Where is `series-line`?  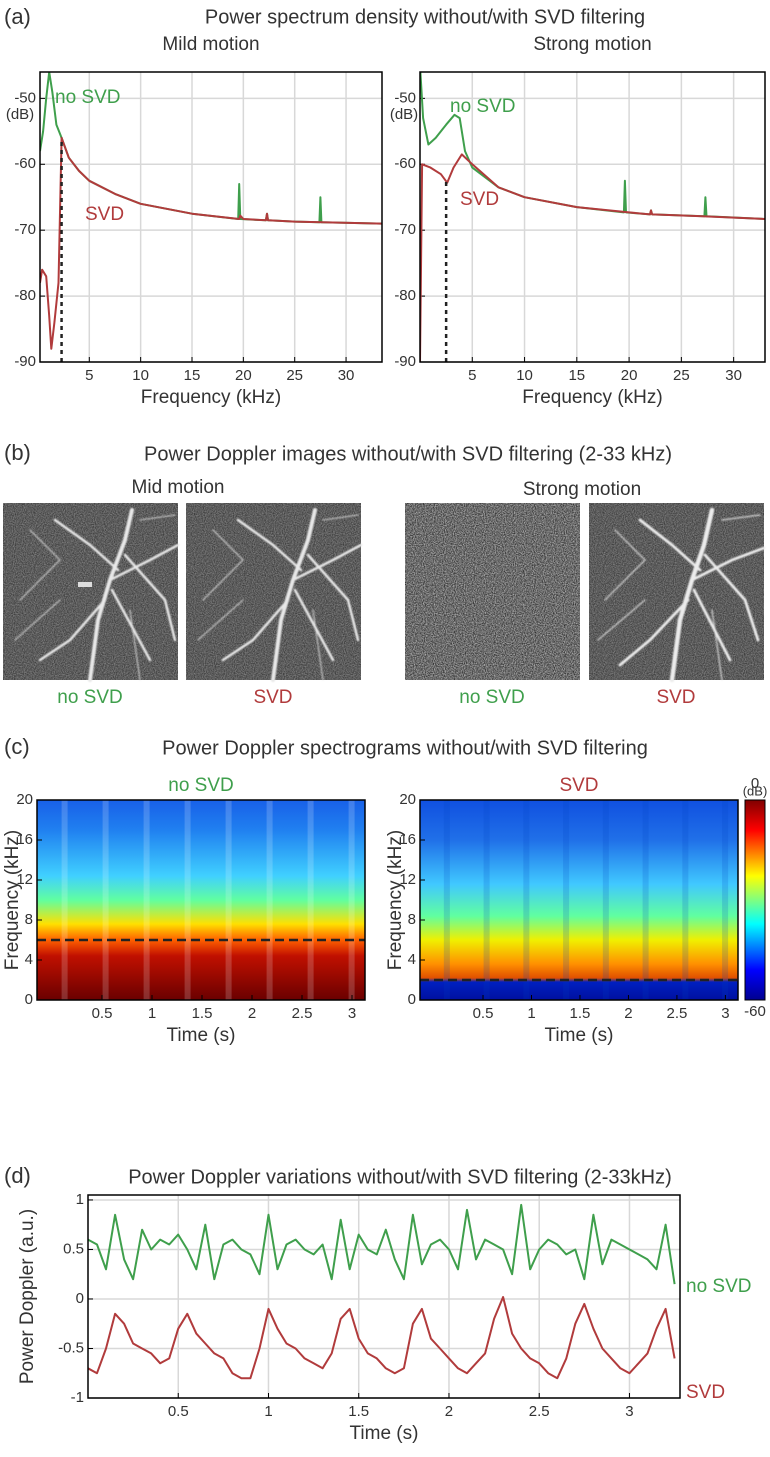 series-line is located at coordinates (382, 1338).